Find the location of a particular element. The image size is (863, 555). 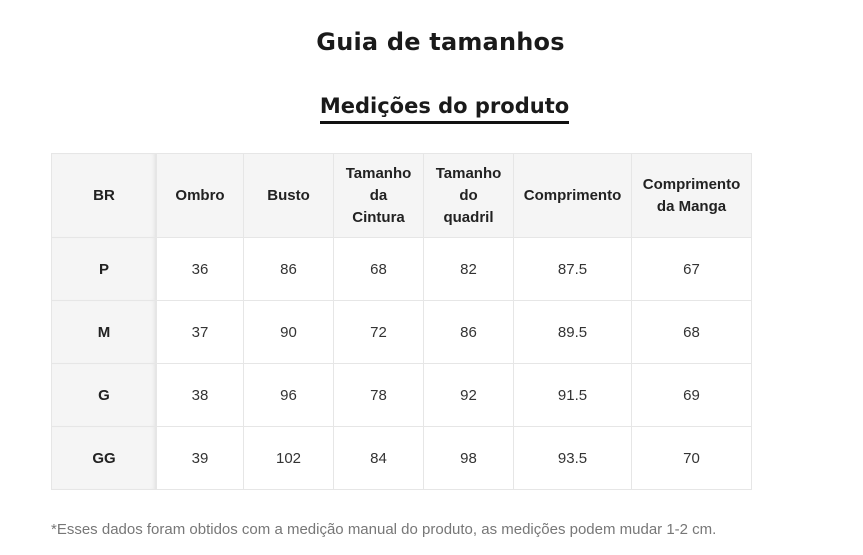

table-row: P 36 86 68 82 87.5 67 is located at coordinates (401, 269).